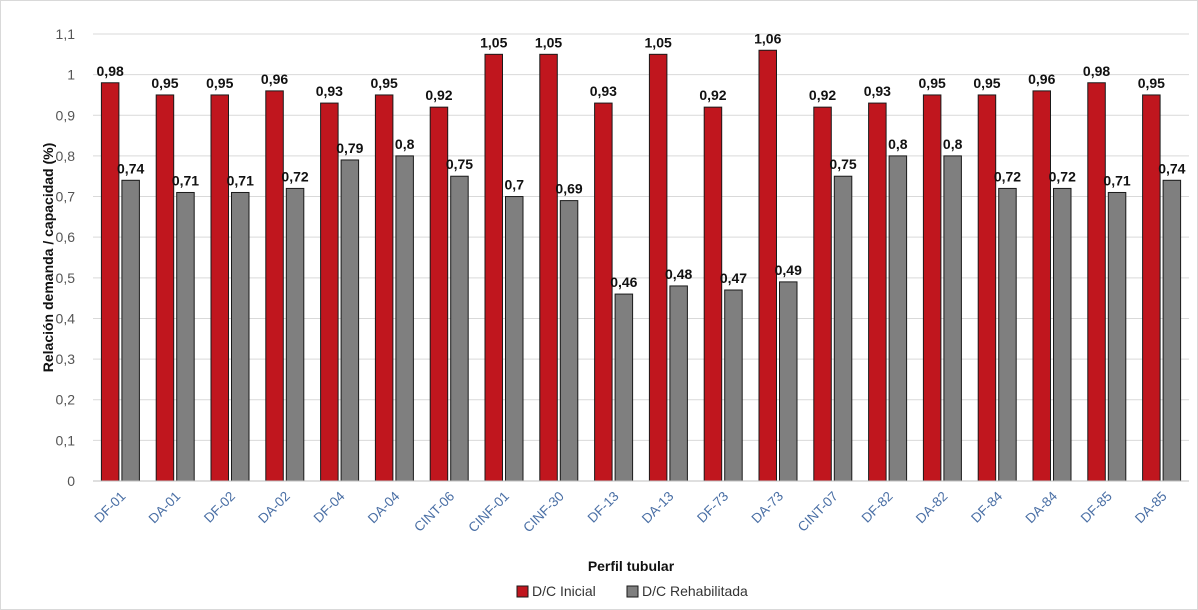 This screenshot has width=1198, height=610. Describe the element at coordinates (66, 318) in the screenshot. I see `y-tick-label: 0,4` at that location.